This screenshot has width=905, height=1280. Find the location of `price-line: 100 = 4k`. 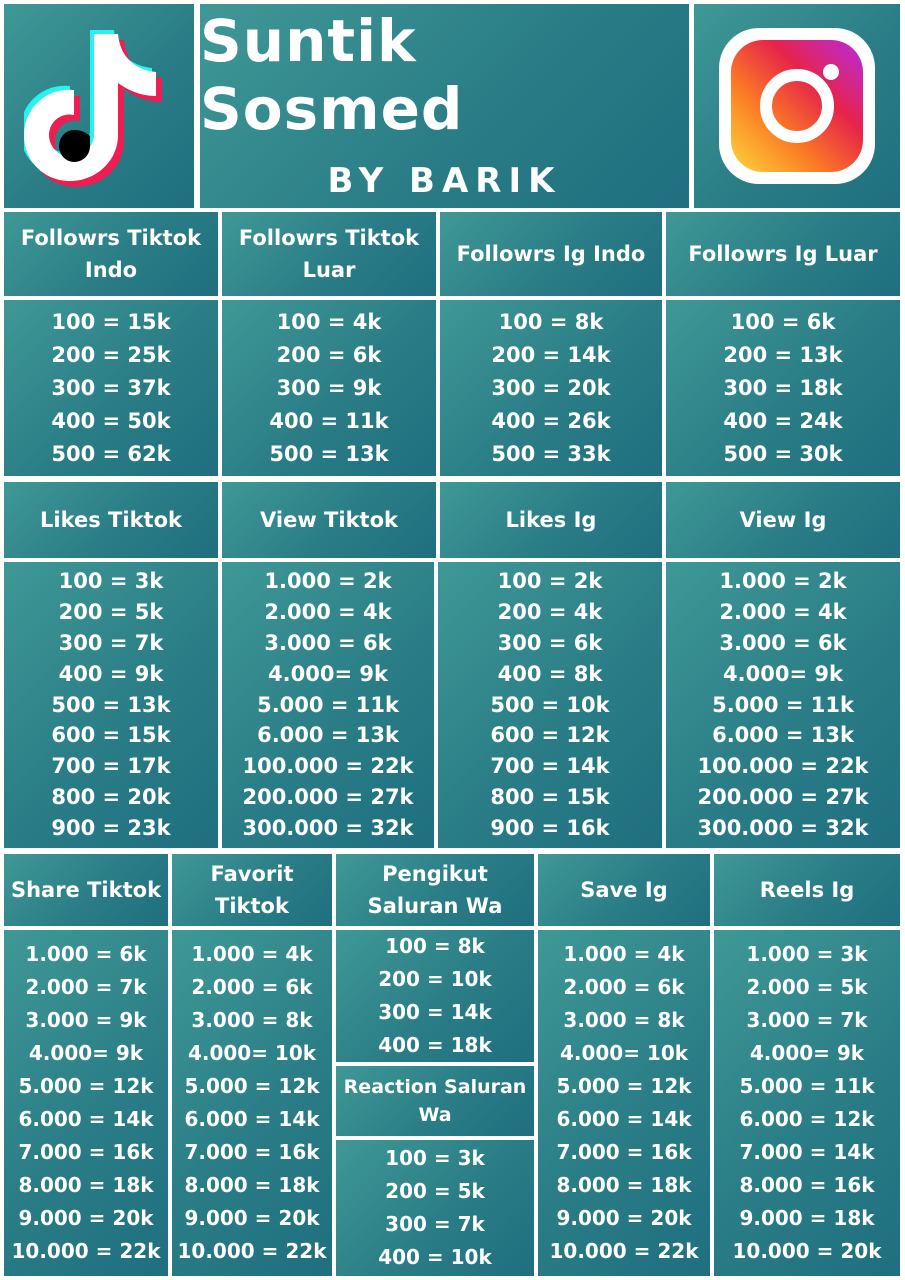

price-line: 100 = 4k is located at coordinates (329, 321).